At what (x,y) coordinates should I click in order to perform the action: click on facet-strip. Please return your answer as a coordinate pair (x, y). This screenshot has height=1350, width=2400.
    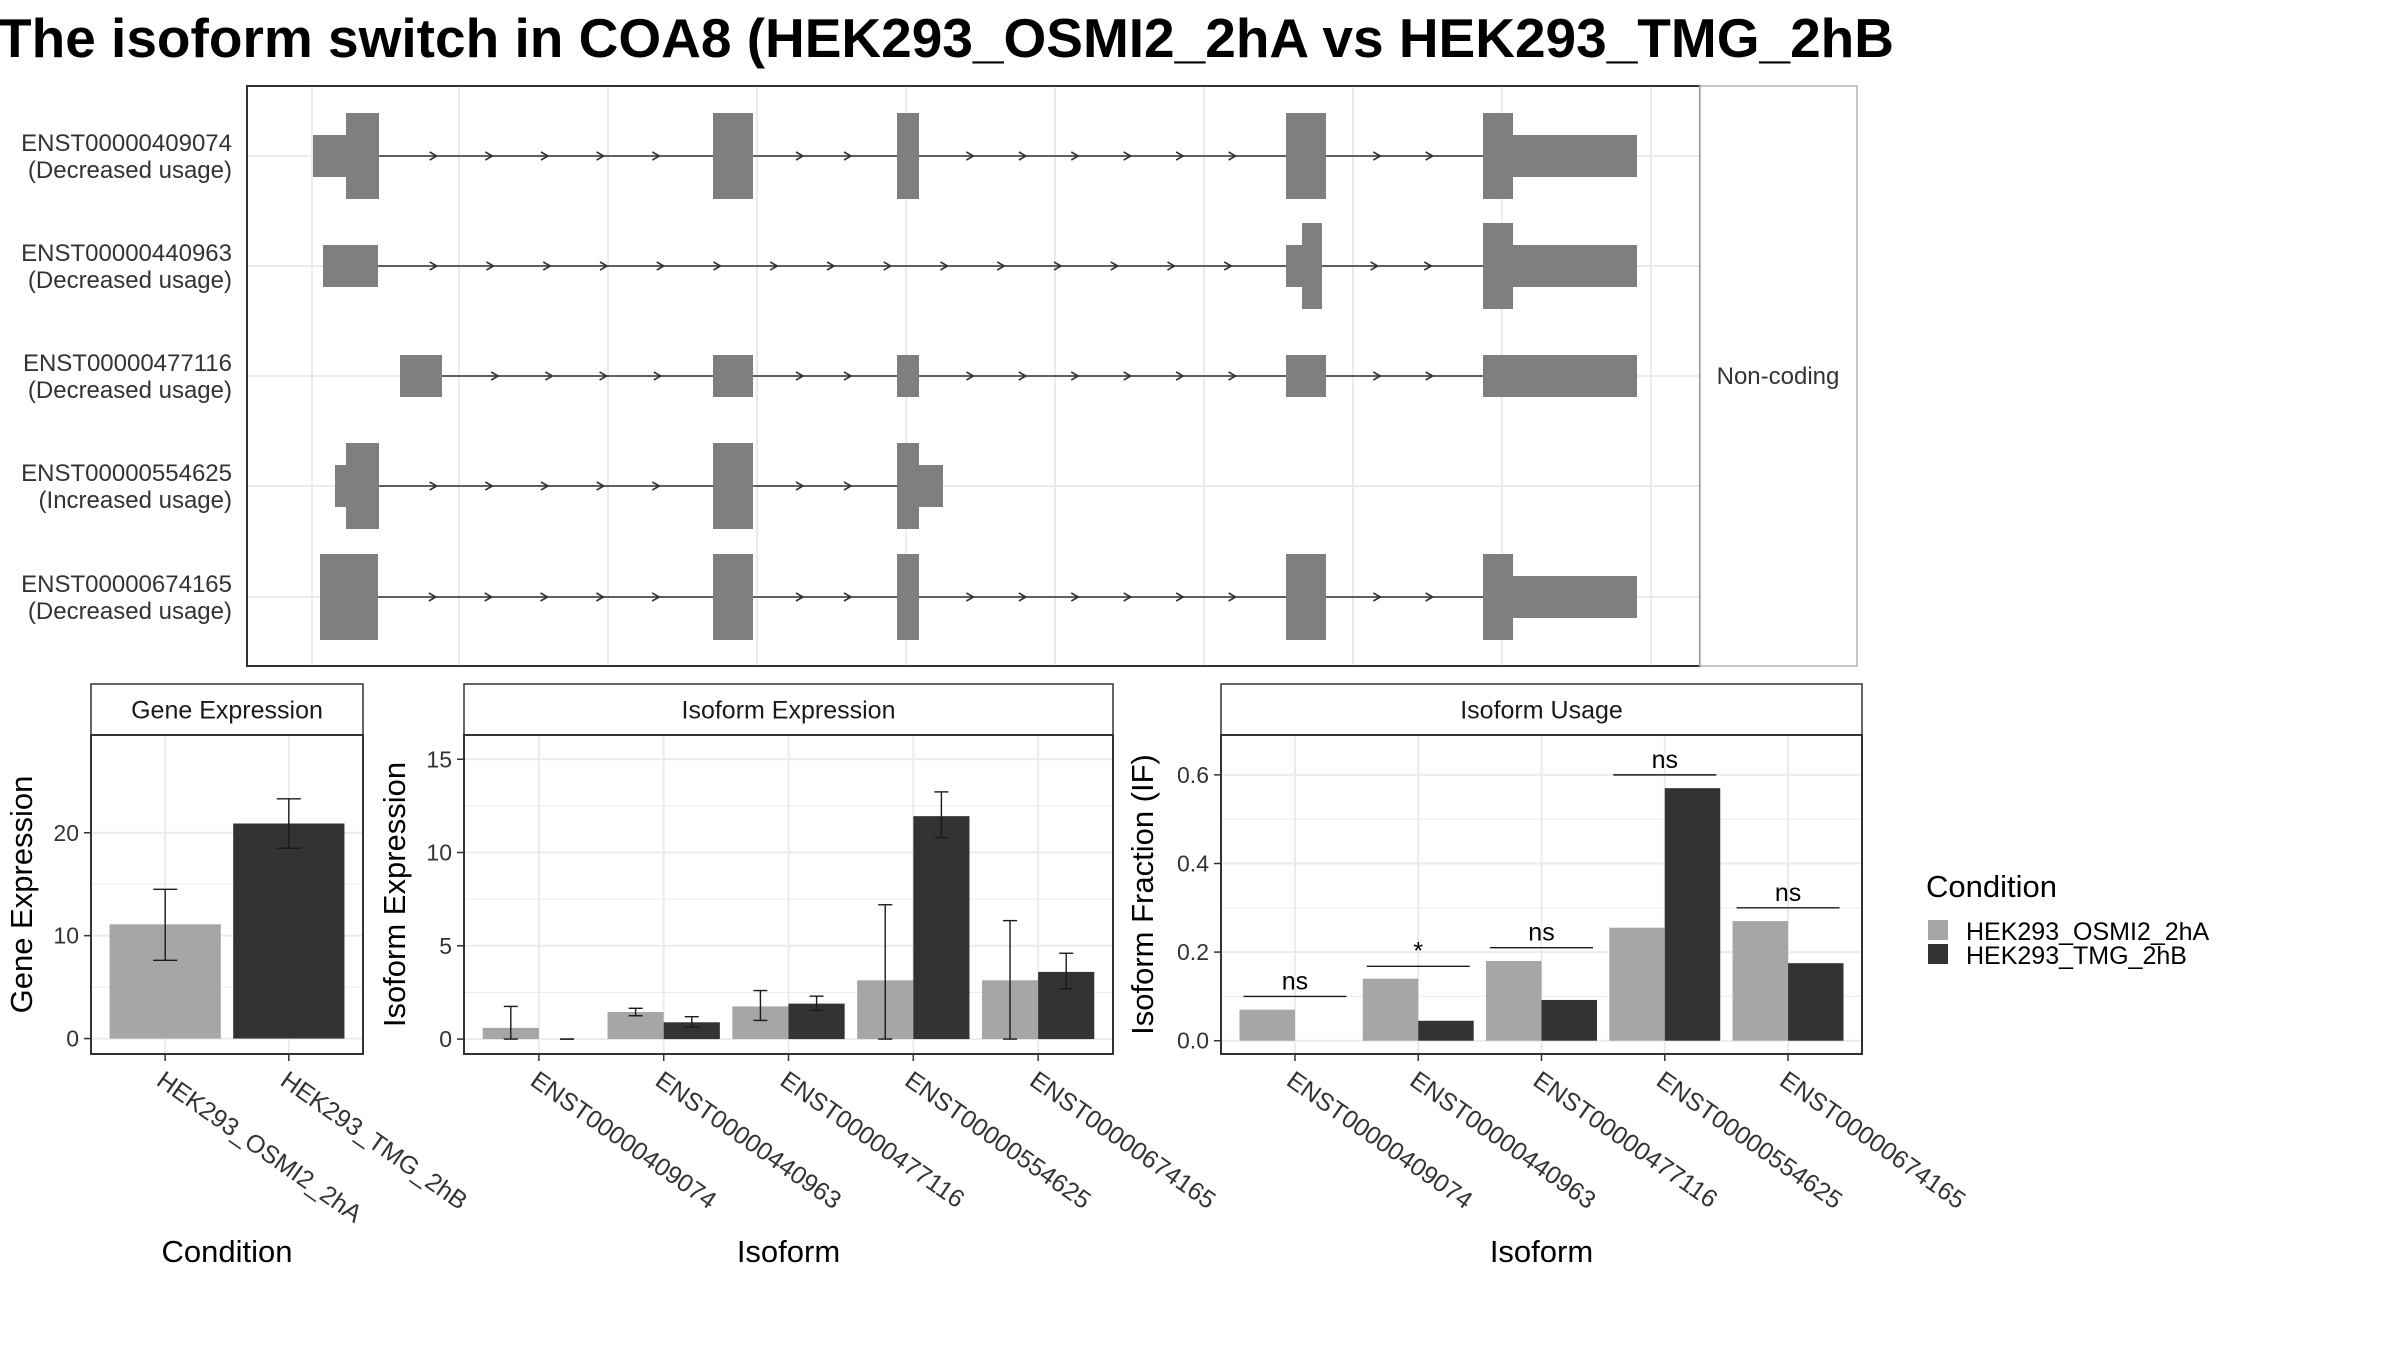
    Looking at the image, I should click on (788, 709).